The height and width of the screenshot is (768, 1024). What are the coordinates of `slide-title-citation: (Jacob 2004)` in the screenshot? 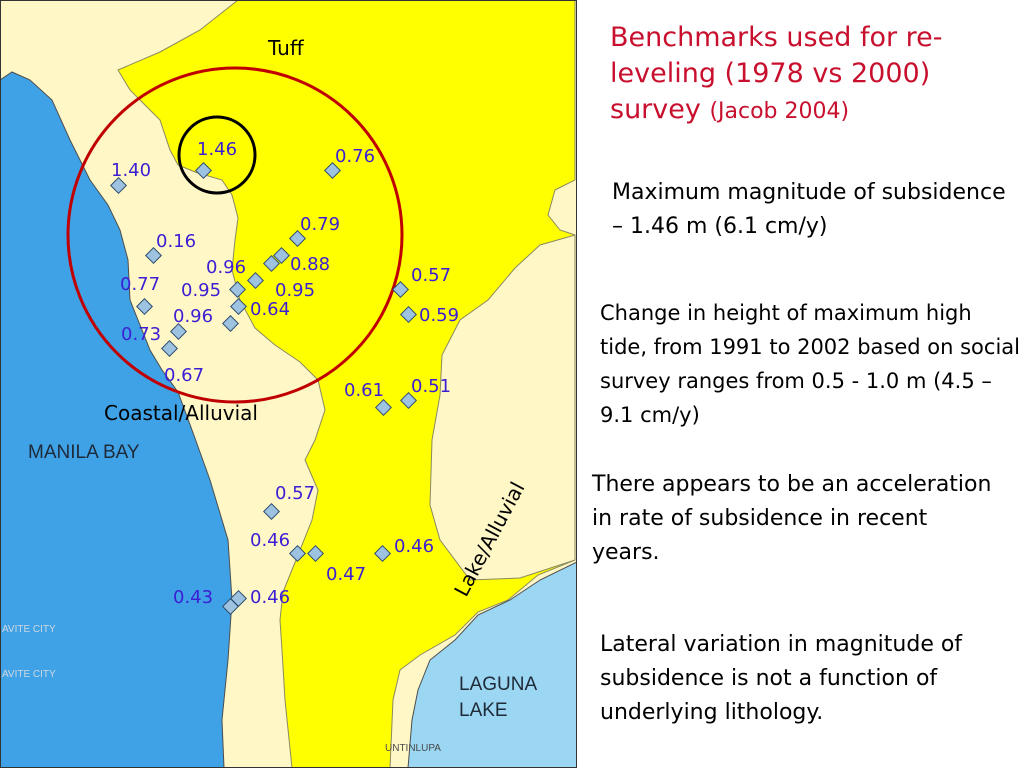 It's located at (779, 111).